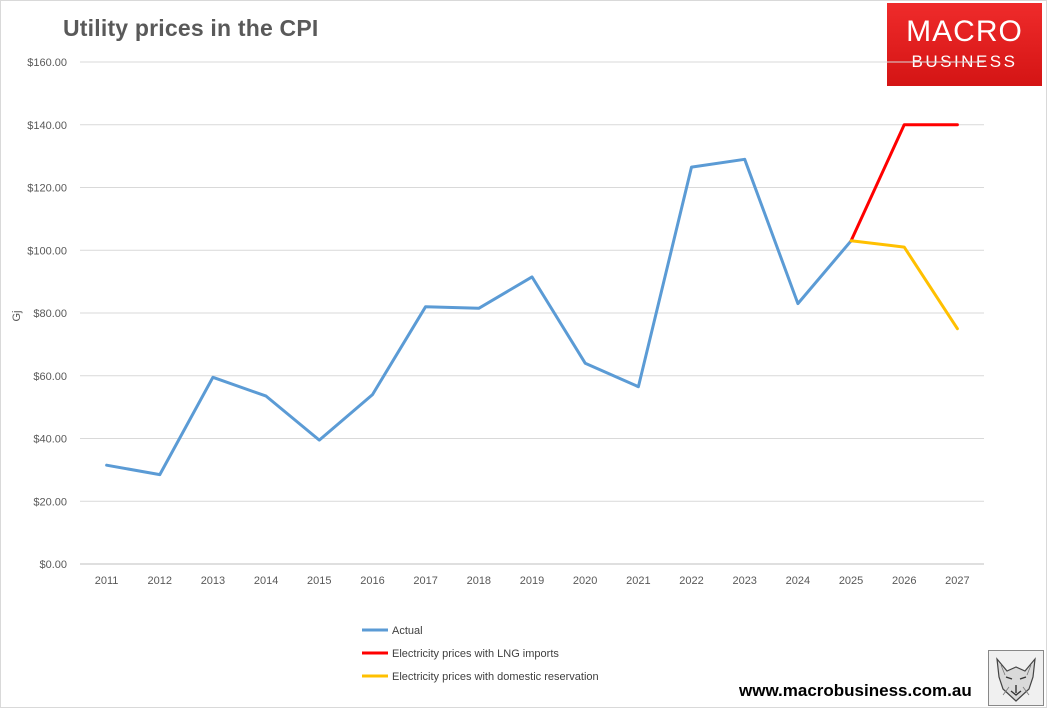  I want to click on macrobusiness-logo: MACRO BUSINESS, so click(964, 44).